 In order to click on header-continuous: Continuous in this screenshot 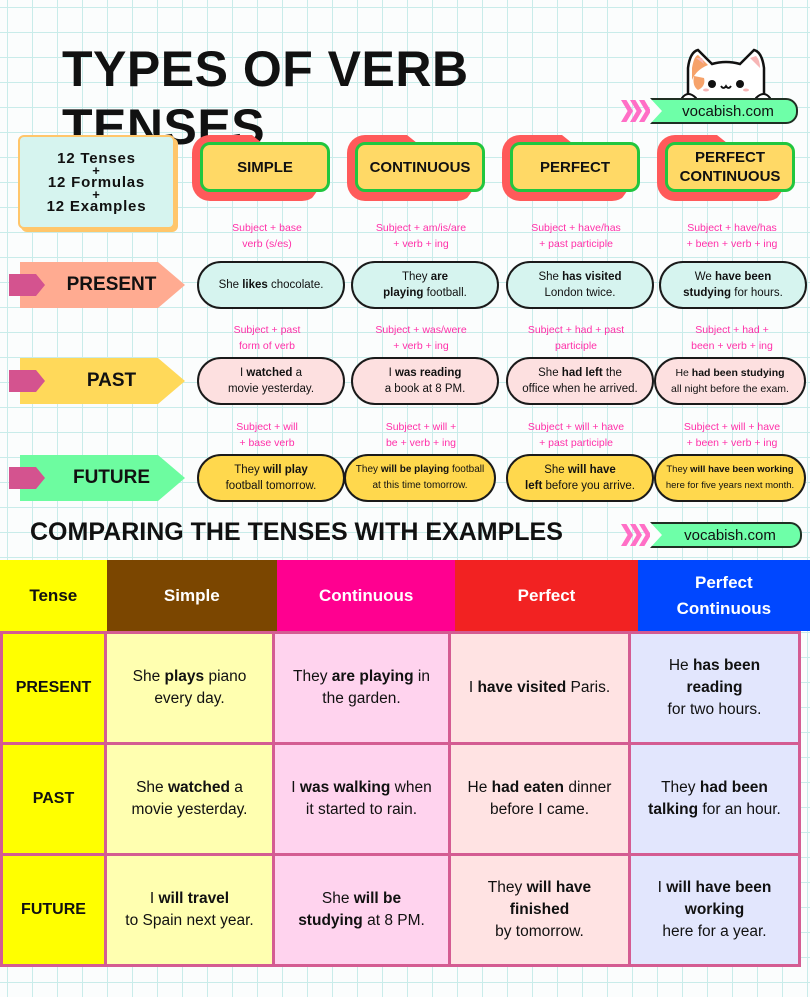, I will do `click(366, 595)`.